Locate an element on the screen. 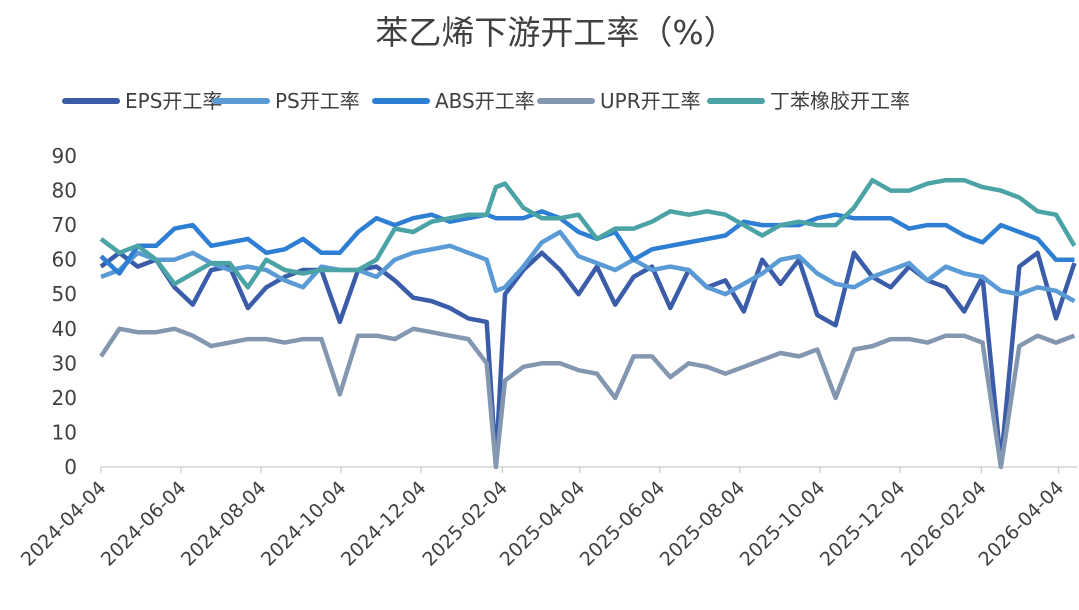 This screenshot has height=610, width=1079. x-tick-label: 2024-06-04 is located at coordinates (144, 524).